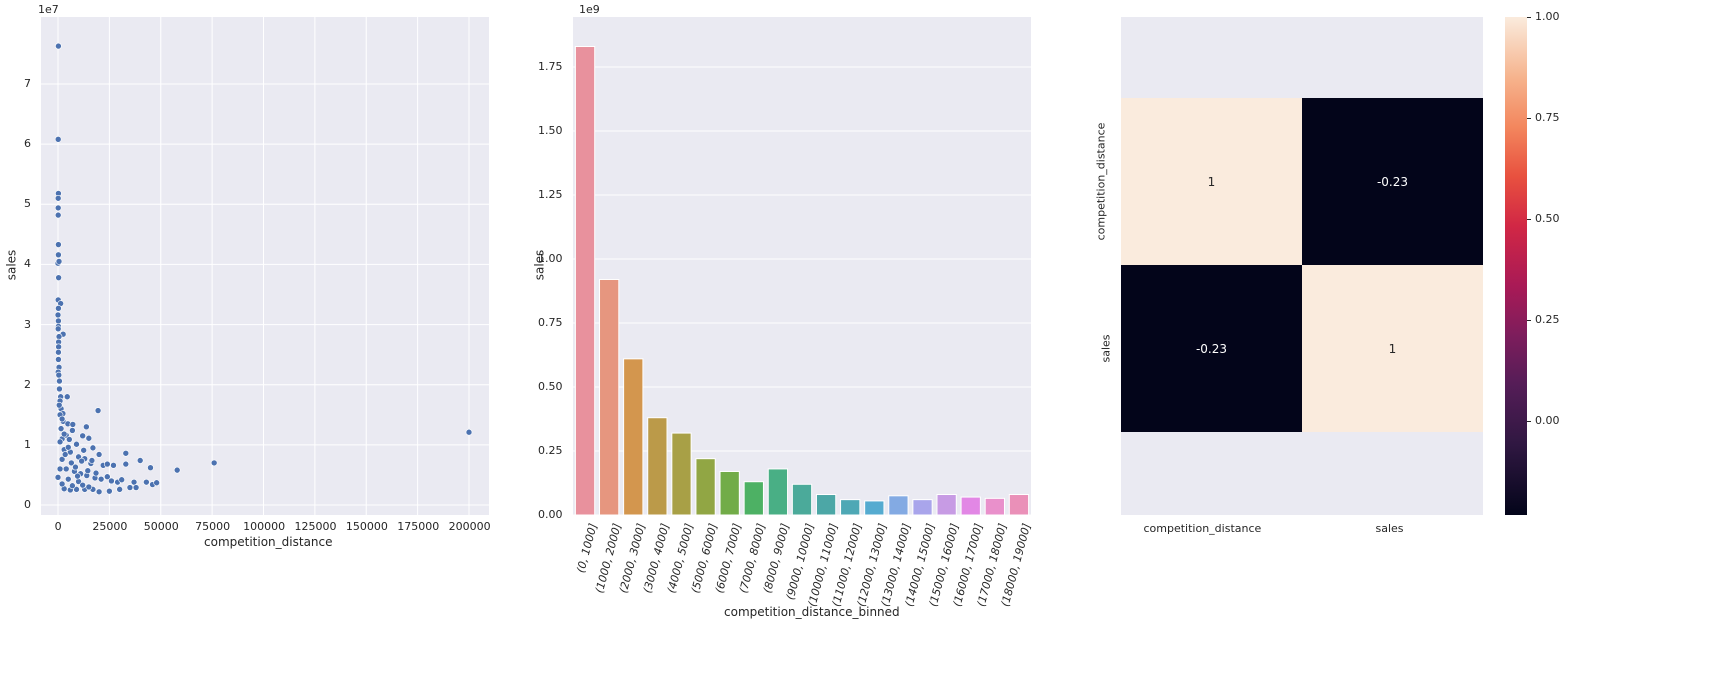 Image resolution: width=1709 pixels, height=680 pixels. Describe the element at coordinates (27, 444) in the screenshot. I see `scatter-y-tick: 1` at that location.